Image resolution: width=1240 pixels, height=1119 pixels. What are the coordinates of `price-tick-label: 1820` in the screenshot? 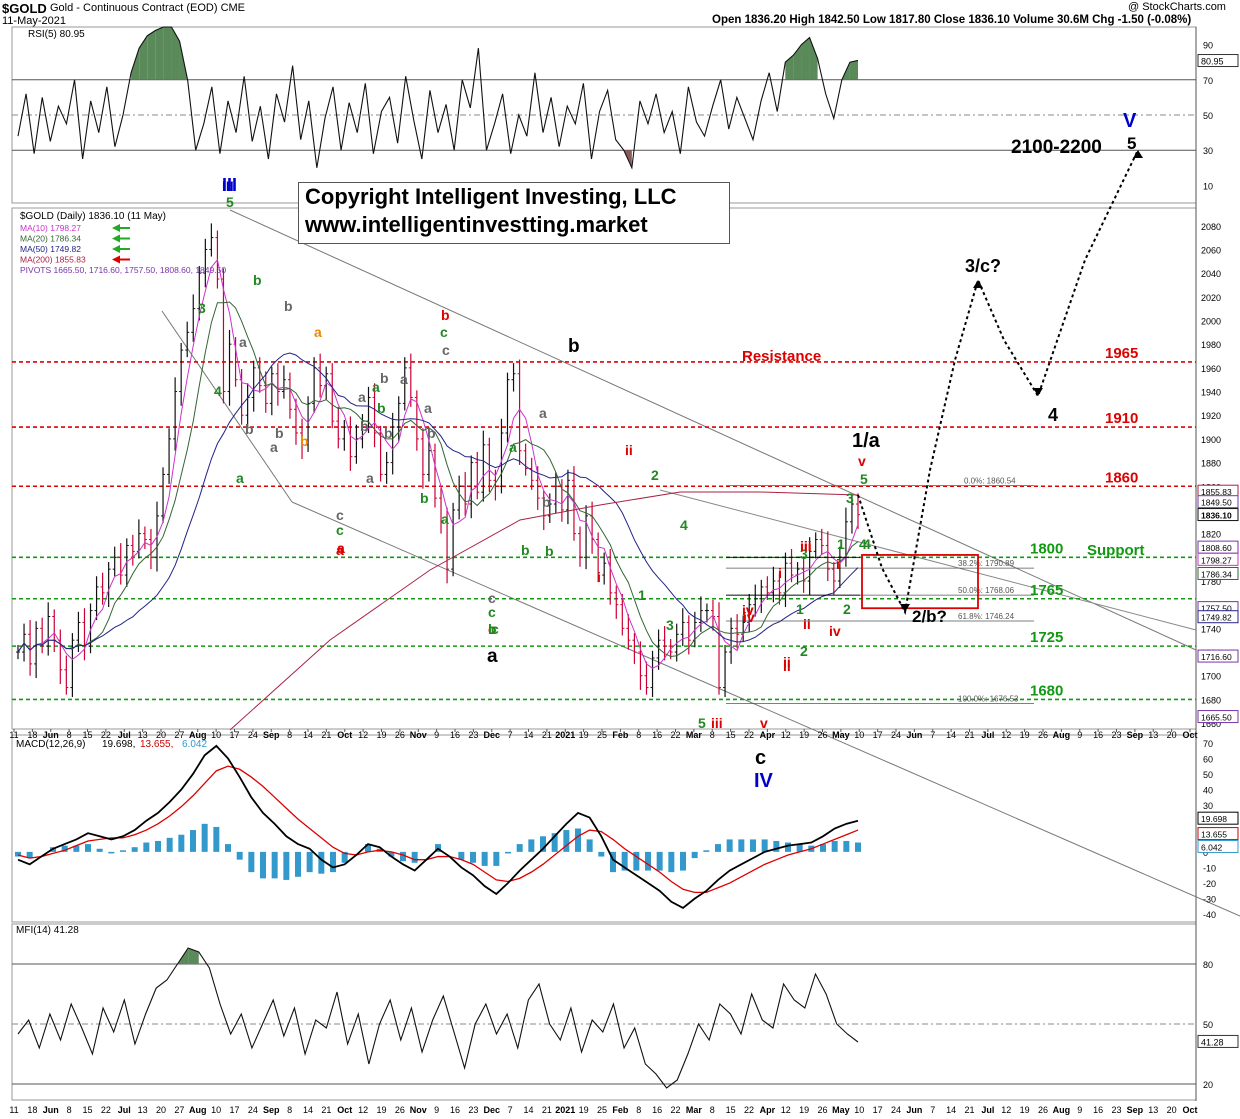 It's located at (1211, 535).